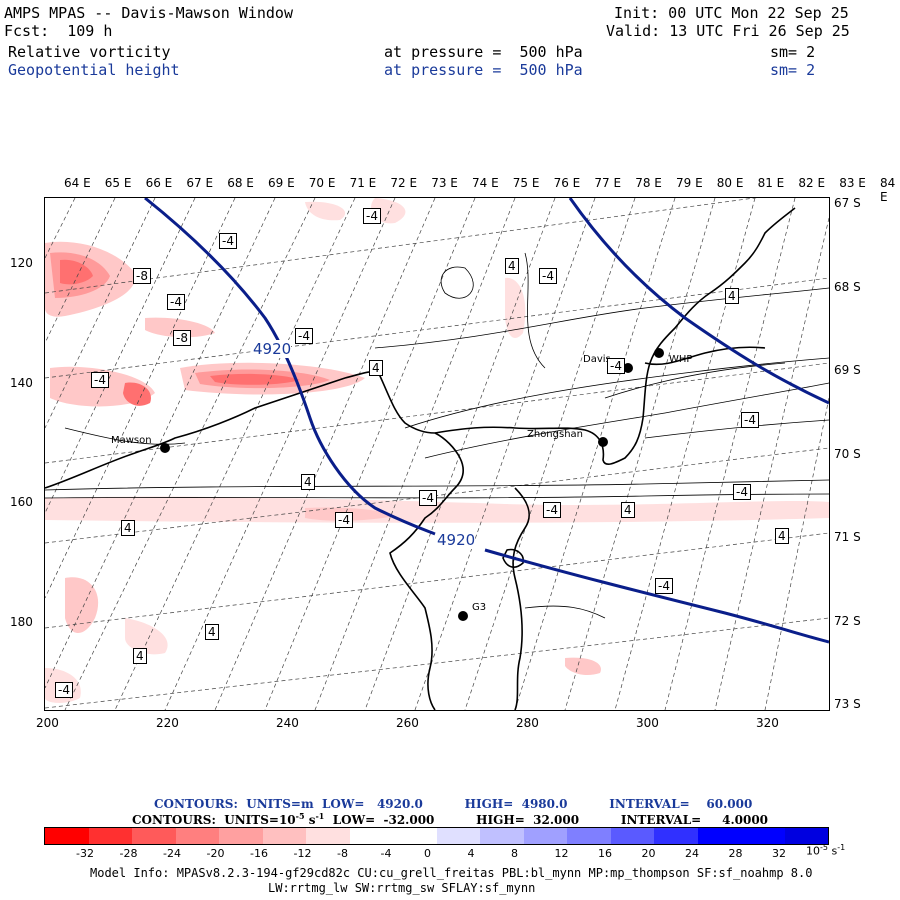 The width and height of the screenshot is (900, 900). Describe the element at coordinates (85, 853) in the screenshot. I see `colorbar-tick: -32` at that location.